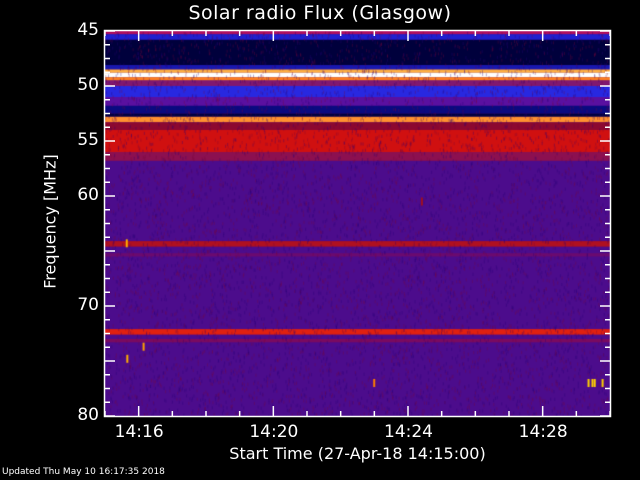 The width and height of the screenshot is (640, 480). Describe the element at coordinates (139, 432) in the screenshot. I see `x-tick-label: 14:16` at that location.